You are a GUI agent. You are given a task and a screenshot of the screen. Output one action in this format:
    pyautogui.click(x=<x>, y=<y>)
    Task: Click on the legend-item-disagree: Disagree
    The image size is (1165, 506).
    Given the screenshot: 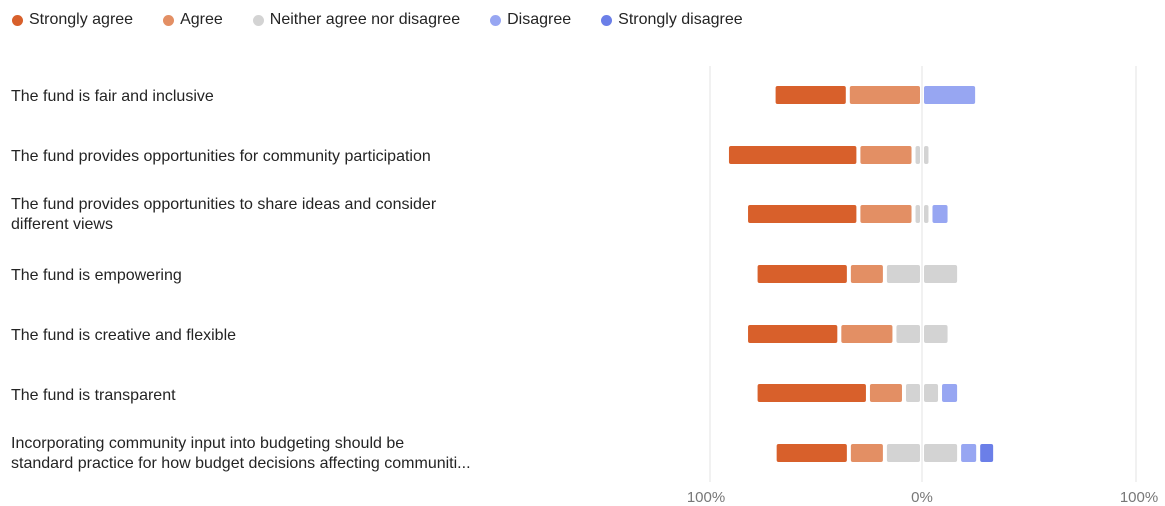 What is the action you would take?
    pyautogui.click(x=530, y=20)
    